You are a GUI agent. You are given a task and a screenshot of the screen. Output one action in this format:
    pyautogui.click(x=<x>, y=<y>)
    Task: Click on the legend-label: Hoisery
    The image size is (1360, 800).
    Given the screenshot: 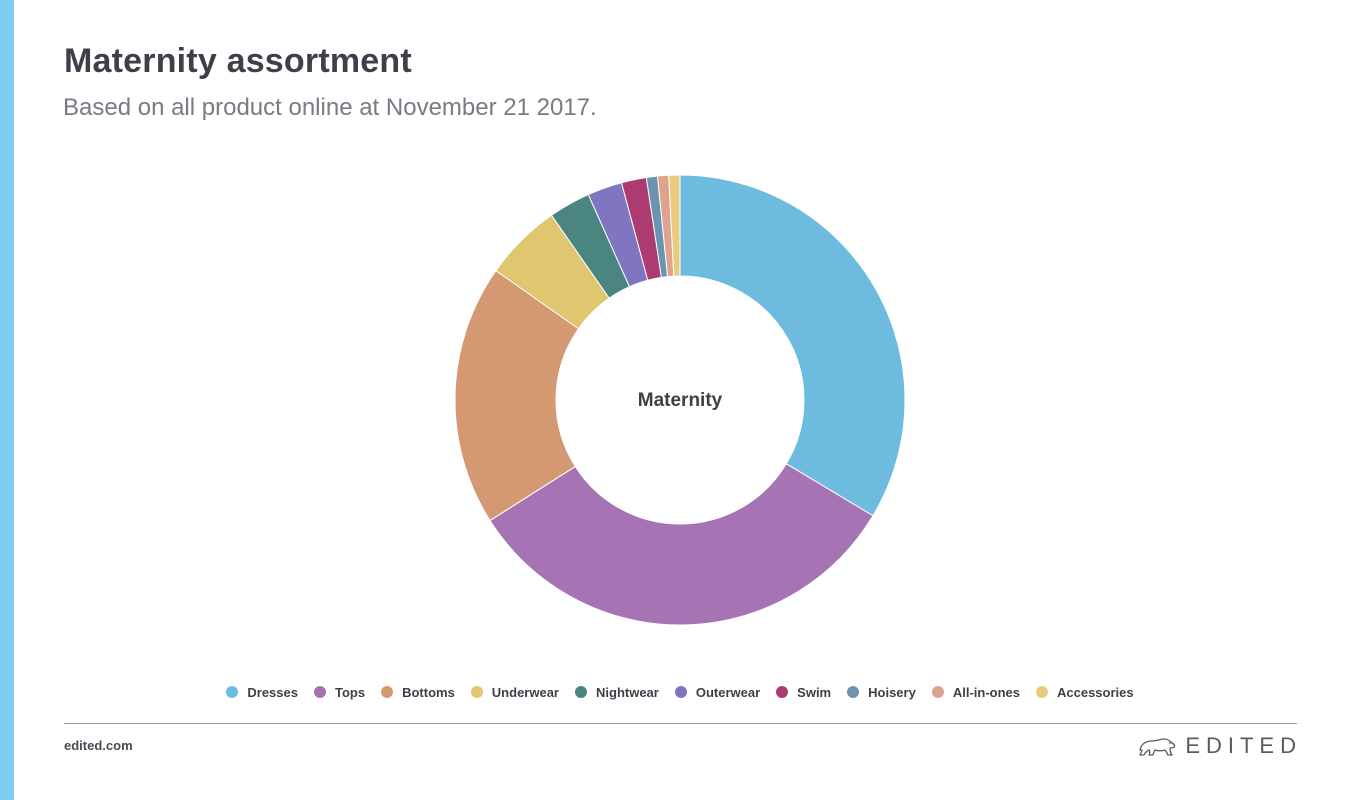 What is the action you would take?
    pyautogui.click(x=892, y=692)
    